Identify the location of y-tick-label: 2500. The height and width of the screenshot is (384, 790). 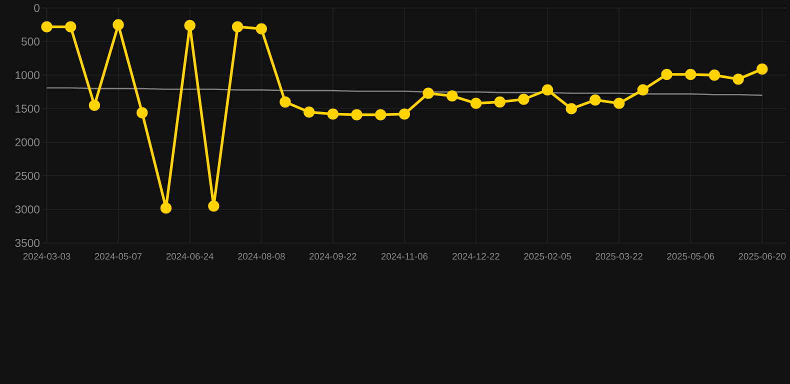
(27, 176).